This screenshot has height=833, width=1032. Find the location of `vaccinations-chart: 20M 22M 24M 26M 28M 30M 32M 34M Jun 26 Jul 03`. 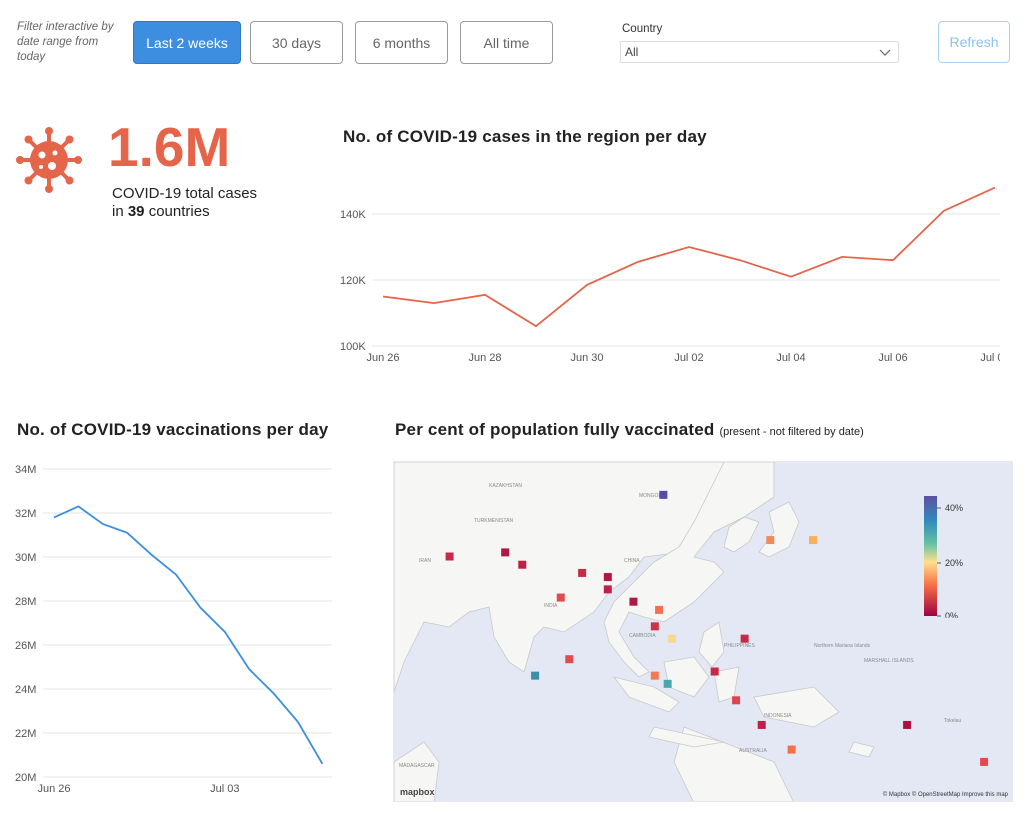

vaccinations-chart: 20M 22M 24M 26M 28M 30M 32M 34M Jun 26 Jul 03 is located at coordinates (173, 629).